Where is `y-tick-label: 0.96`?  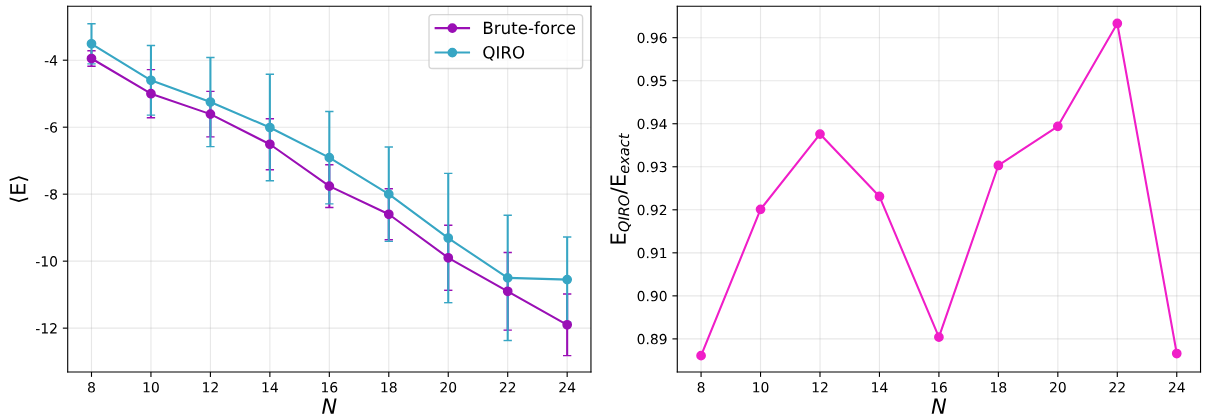 y-tick-label: 0.96 is located at coordinates (652, 38).